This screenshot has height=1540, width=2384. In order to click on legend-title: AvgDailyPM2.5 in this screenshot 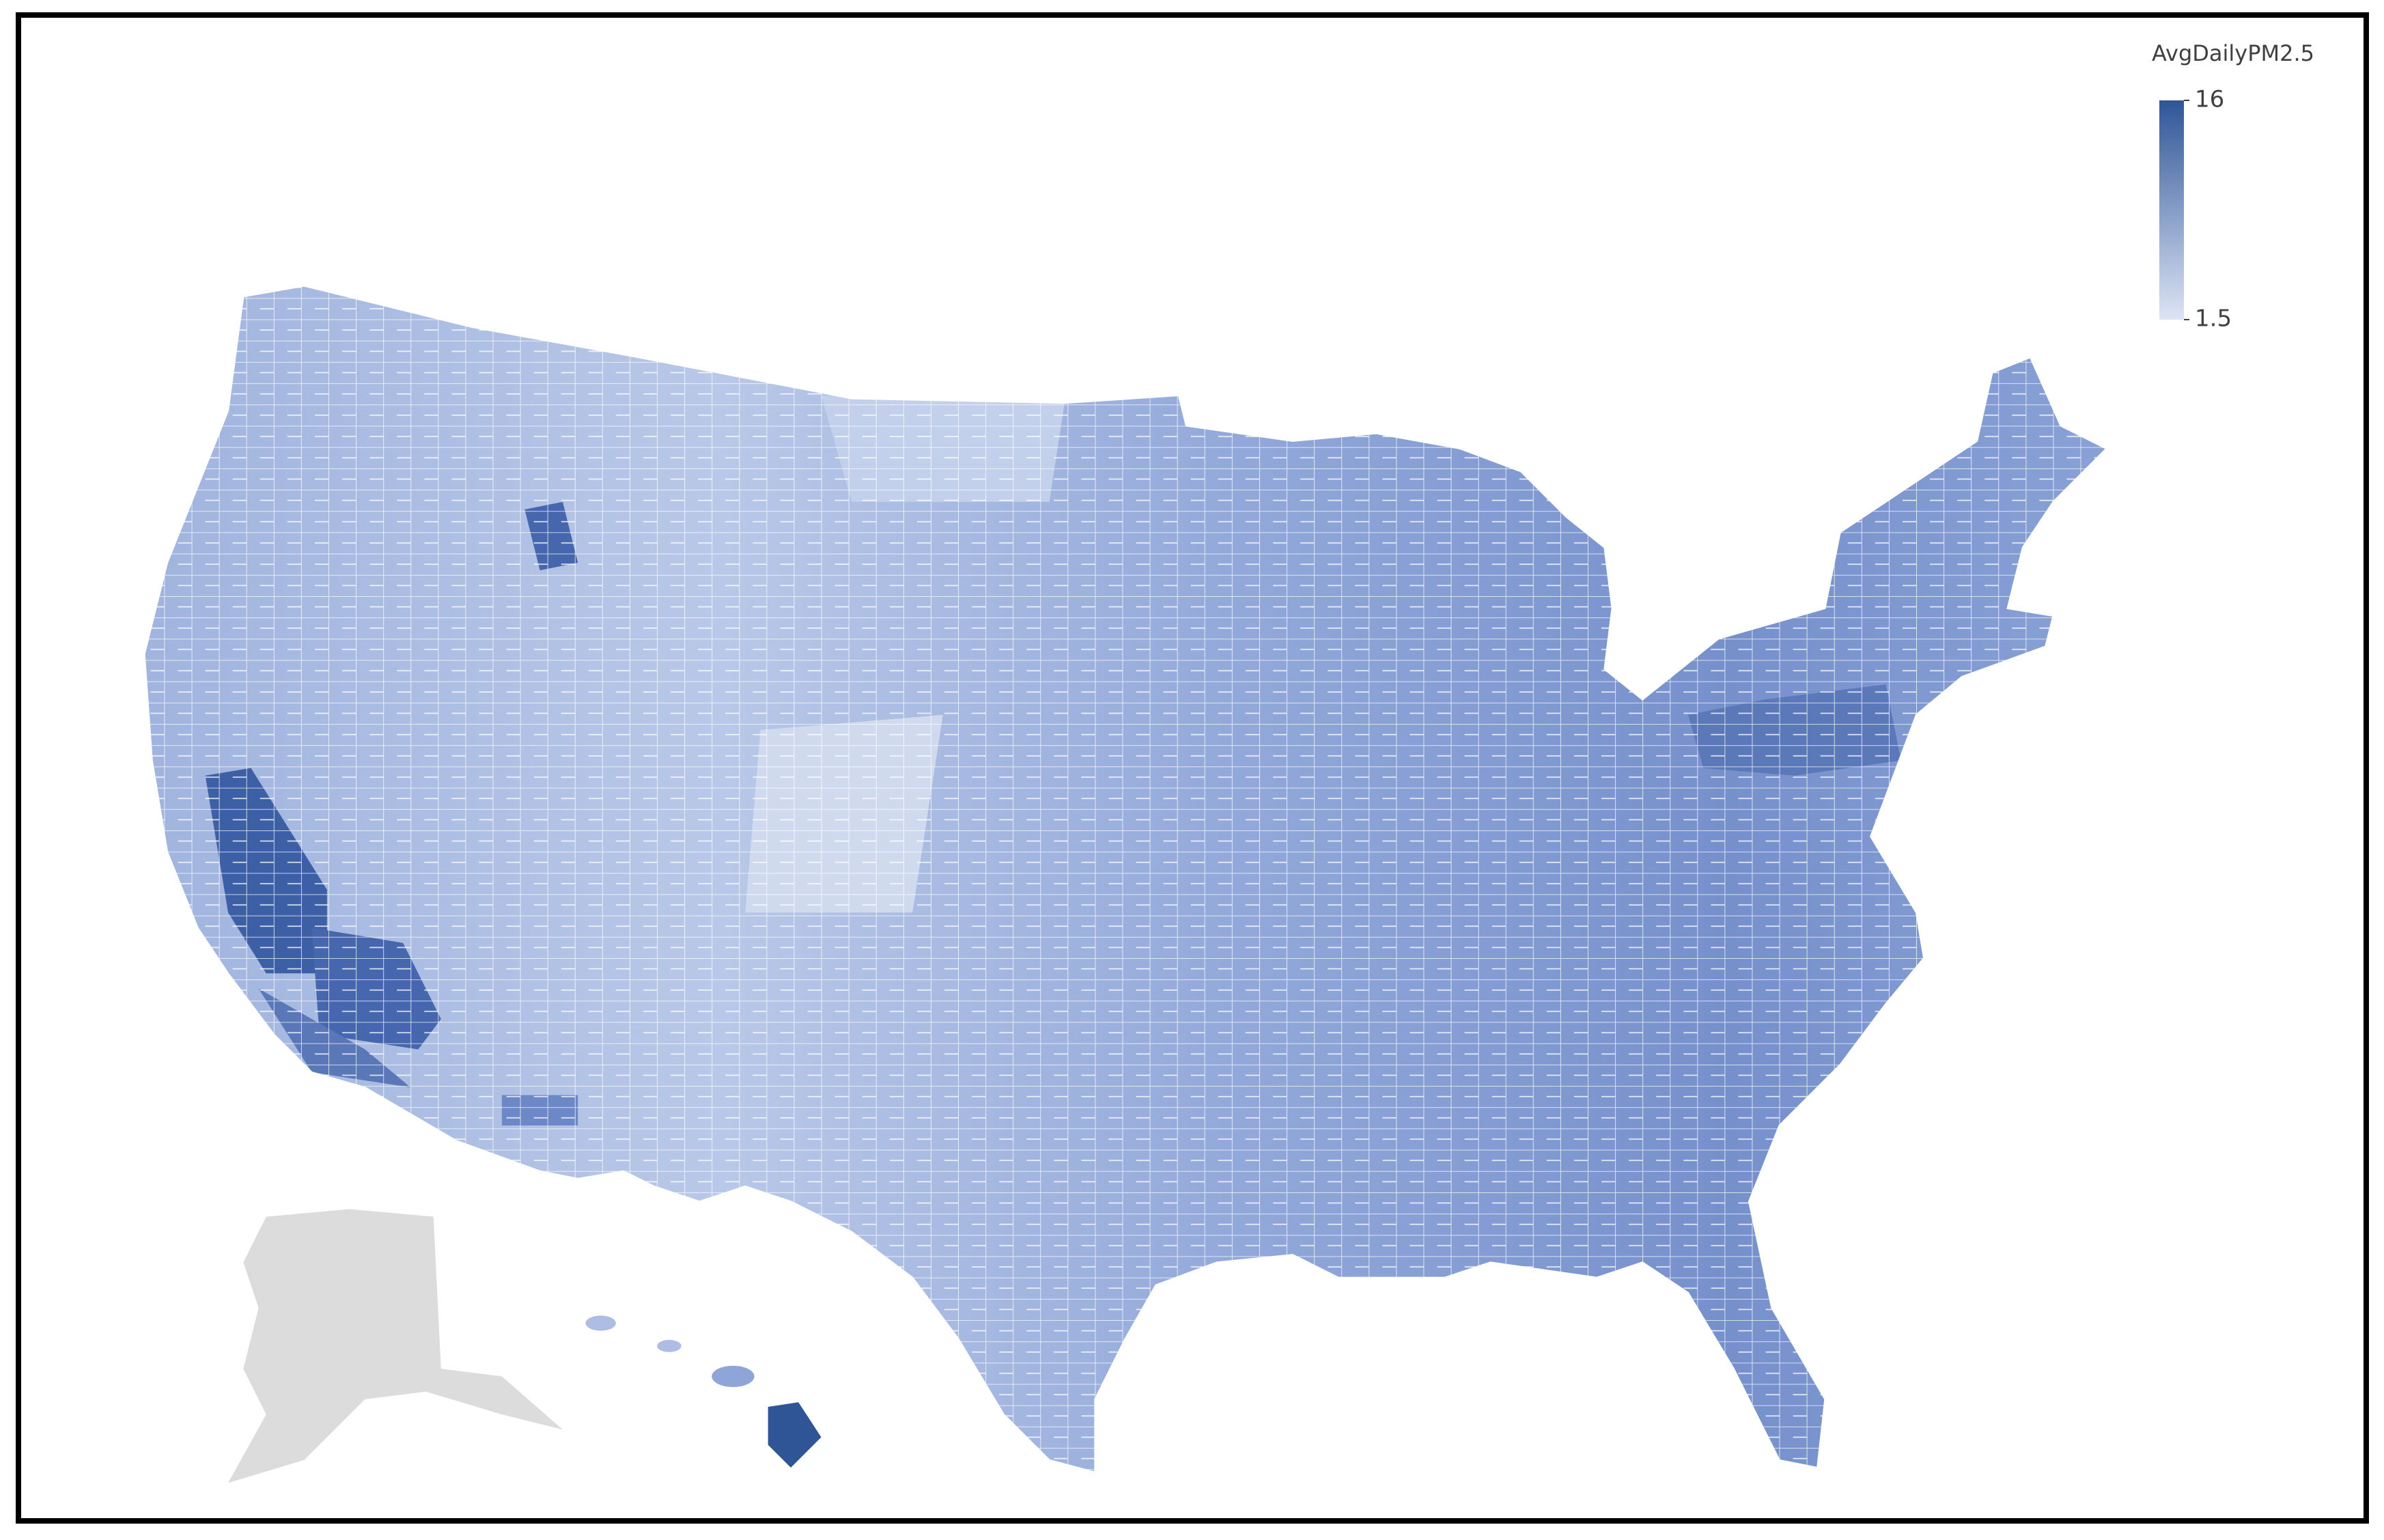, I will do `click(2233, 53)`.